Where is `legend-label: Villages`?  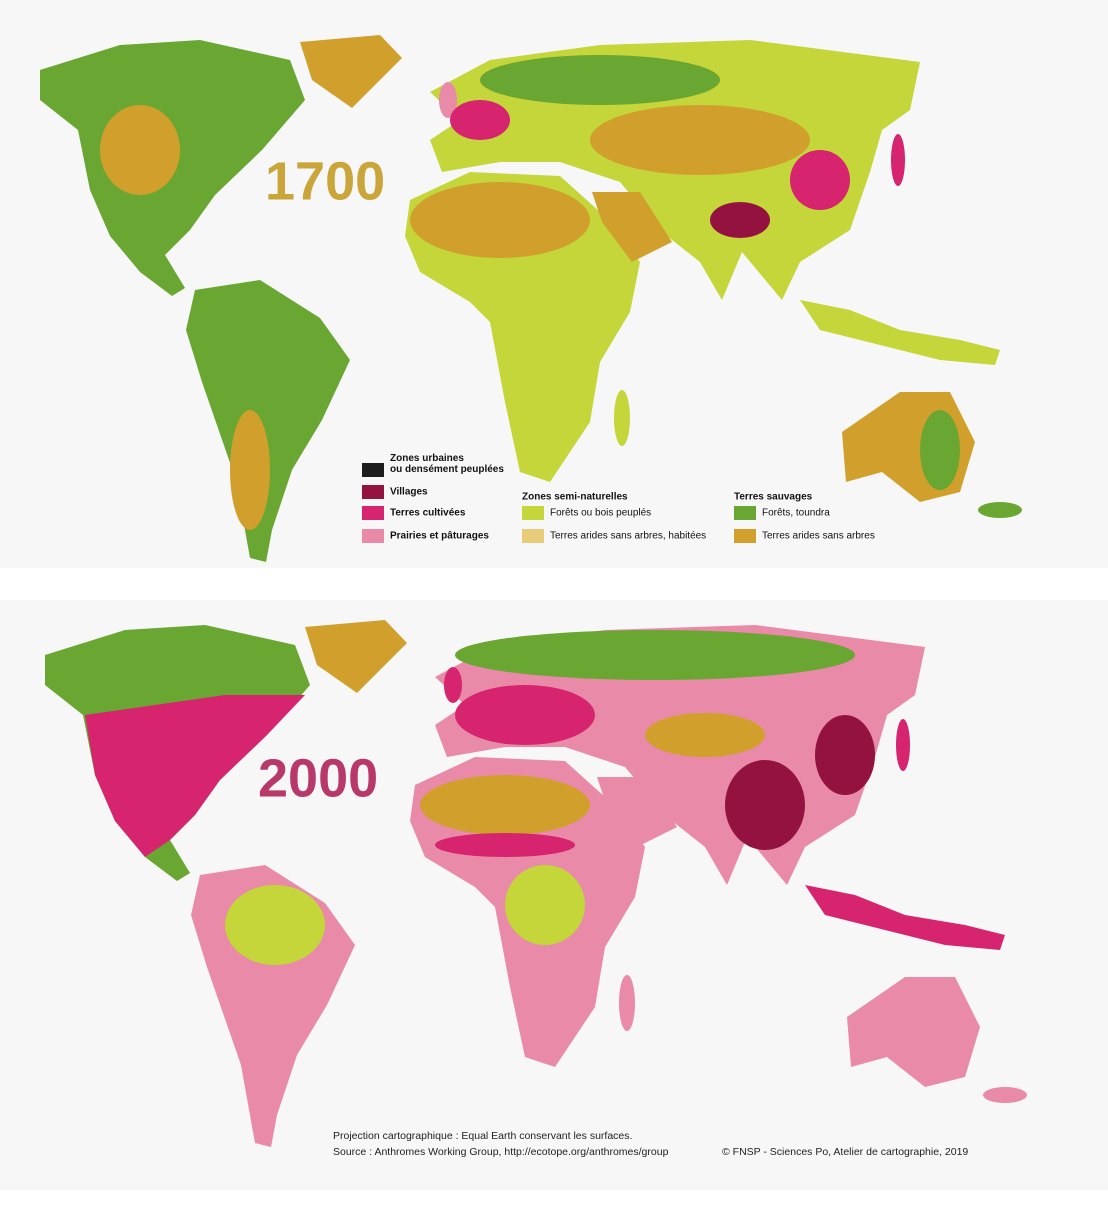
legend-label: Villages is located at coordinates (409, 492).